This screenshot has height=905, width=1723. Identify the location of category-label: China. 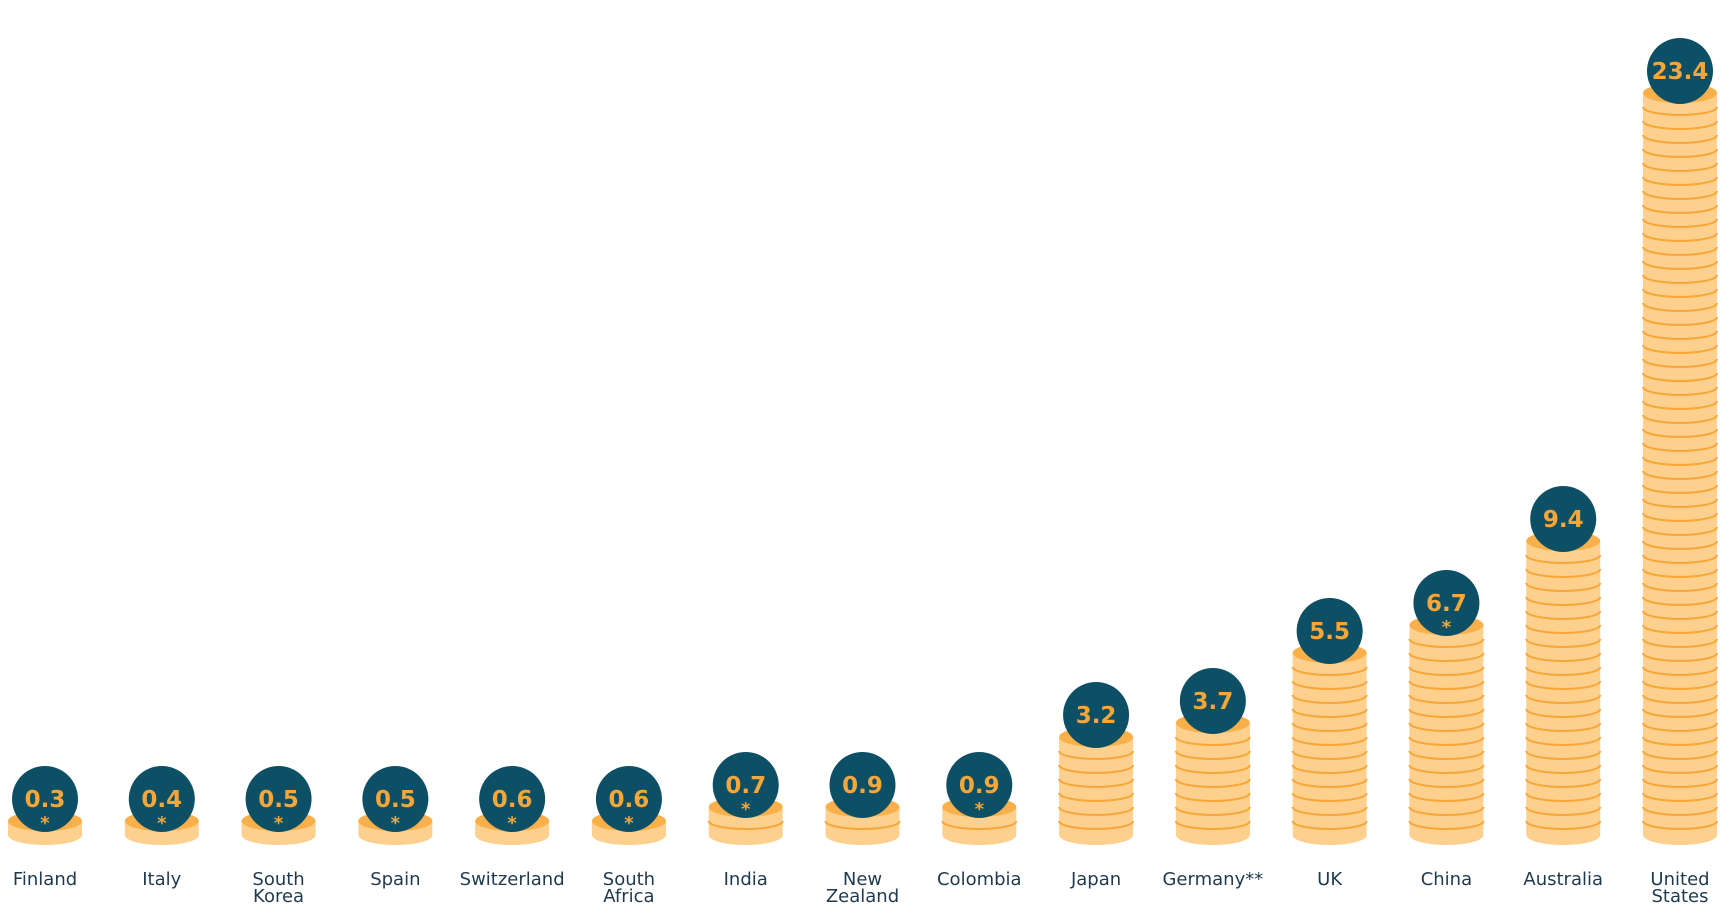
(1446, 879).